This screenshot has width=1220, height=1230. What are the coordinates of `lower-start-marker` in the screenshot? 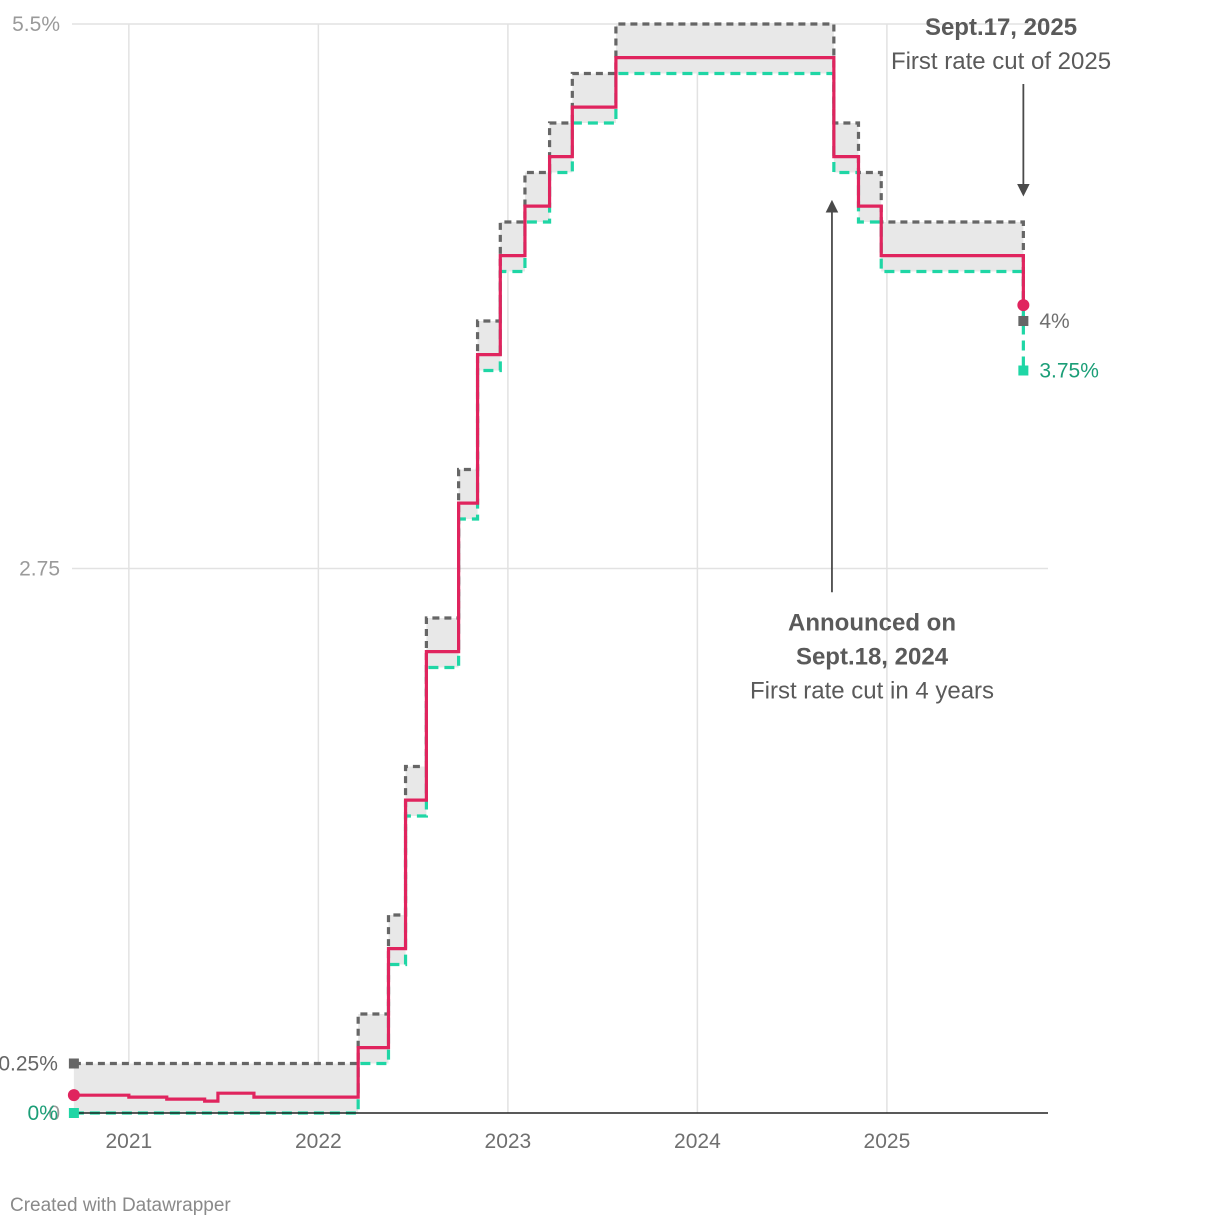 It's located at (73, 1113).